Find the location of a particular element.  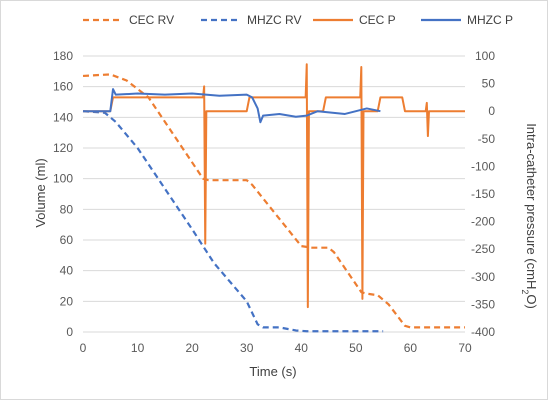

y-axis-right-title-subscript: 2 is located at coordinates (525, 291).